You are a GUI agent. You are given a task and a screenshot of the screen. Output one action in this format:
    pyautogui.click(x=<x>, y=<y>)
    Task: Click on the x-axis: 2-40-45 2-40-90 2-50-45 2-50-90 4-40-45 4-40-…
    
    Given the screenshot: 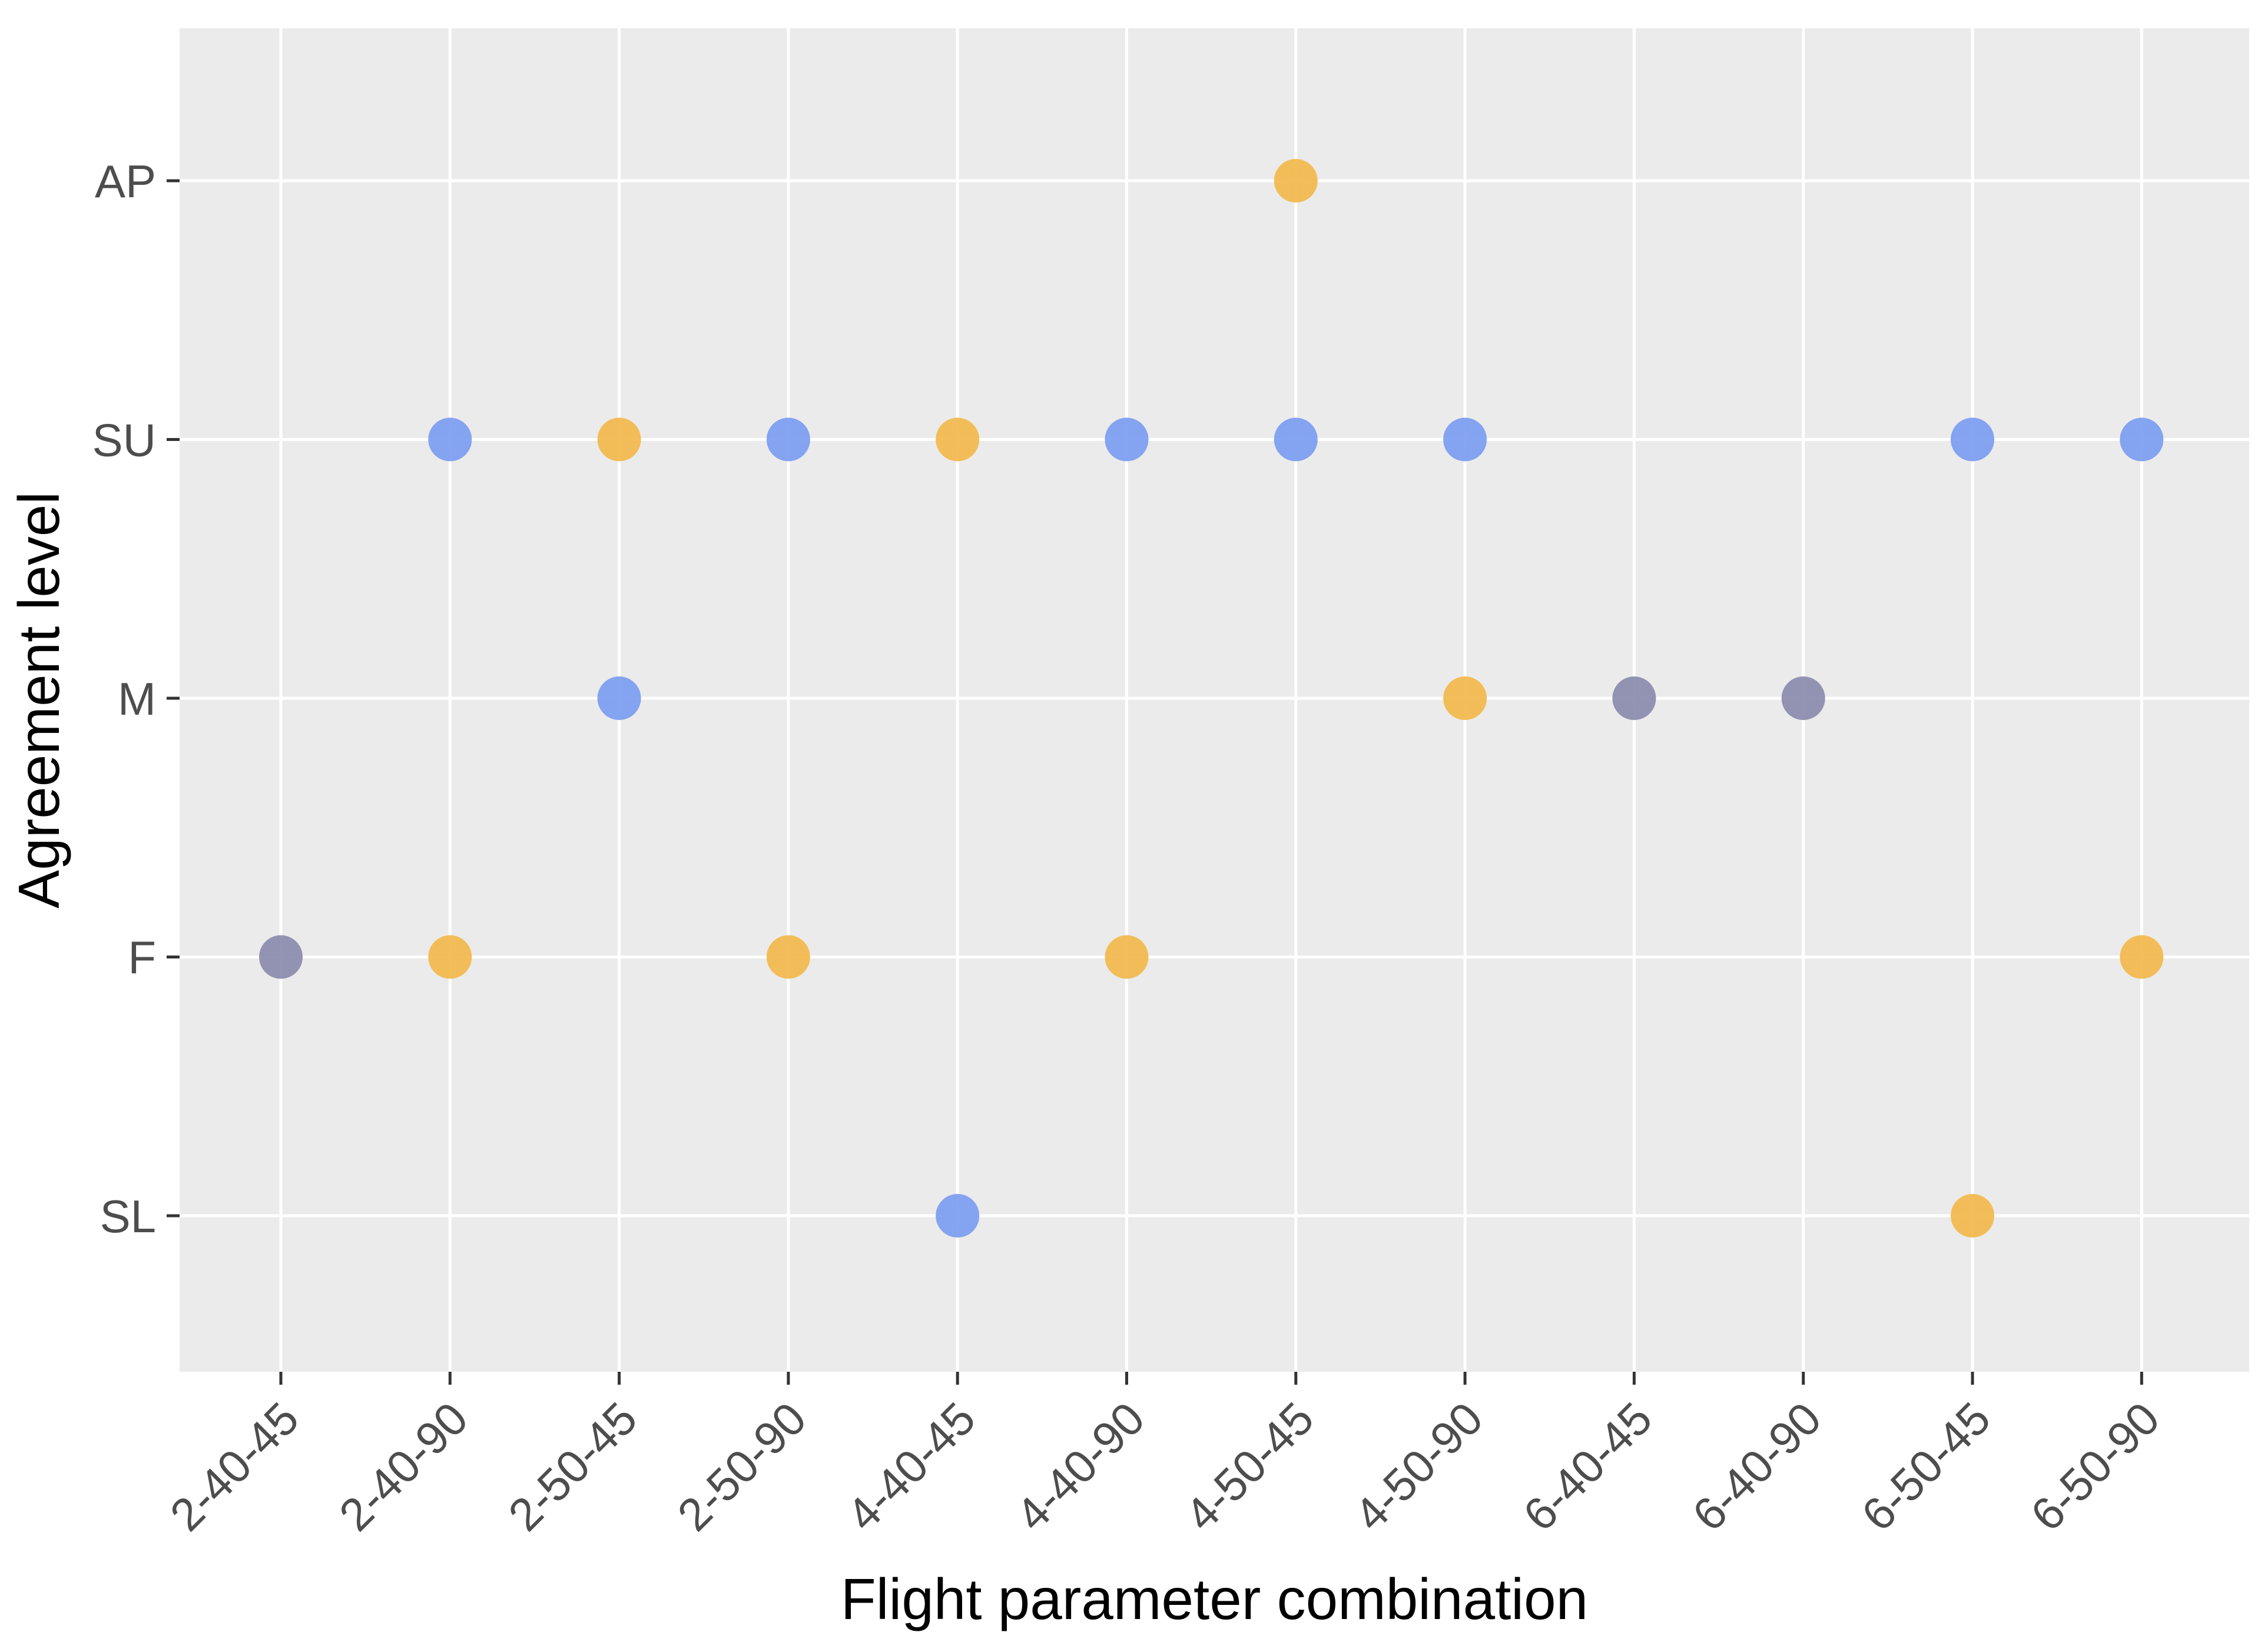 What is the action you would take?
    pyautogui.click(x=1164, y=1456)
    